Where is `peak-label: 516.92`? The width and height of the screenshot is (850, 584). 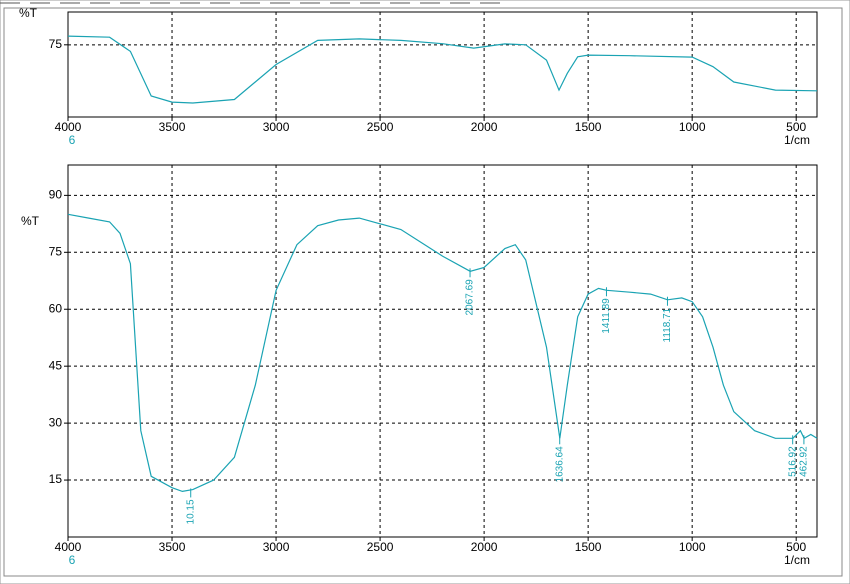 peak-label: 516.92 is located at coordinates (792, 461).